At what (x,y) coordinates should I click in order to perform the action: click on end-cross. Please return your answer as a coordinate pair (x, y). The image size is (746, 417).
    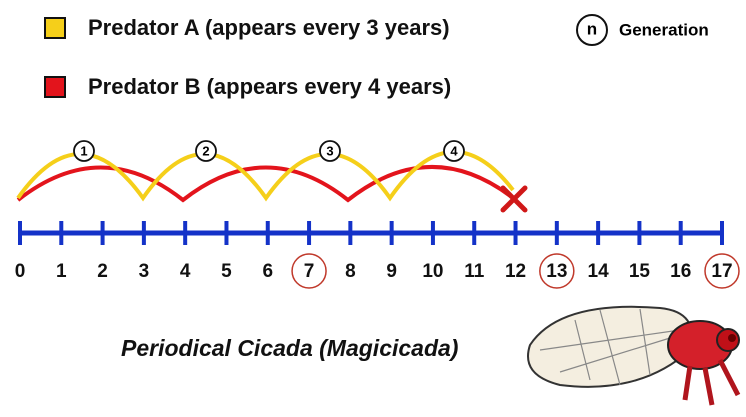
    Looking at the image, I should click on (514, 199).